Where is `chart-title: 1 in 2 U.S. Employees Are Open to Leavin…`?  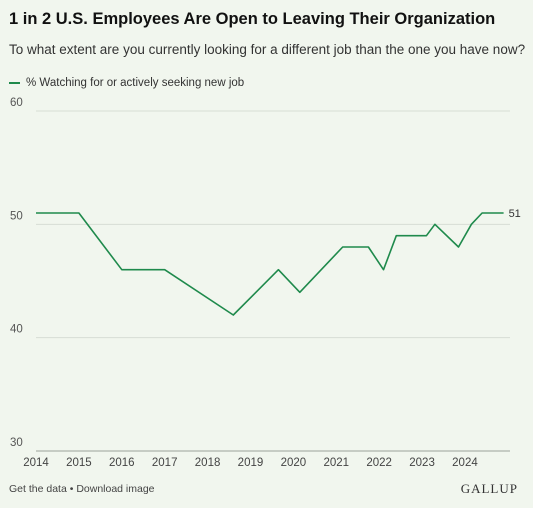
chart-title: 1 in 2 U.S. Employees Are Open to Leavin… is located at coordinates (252, 19).